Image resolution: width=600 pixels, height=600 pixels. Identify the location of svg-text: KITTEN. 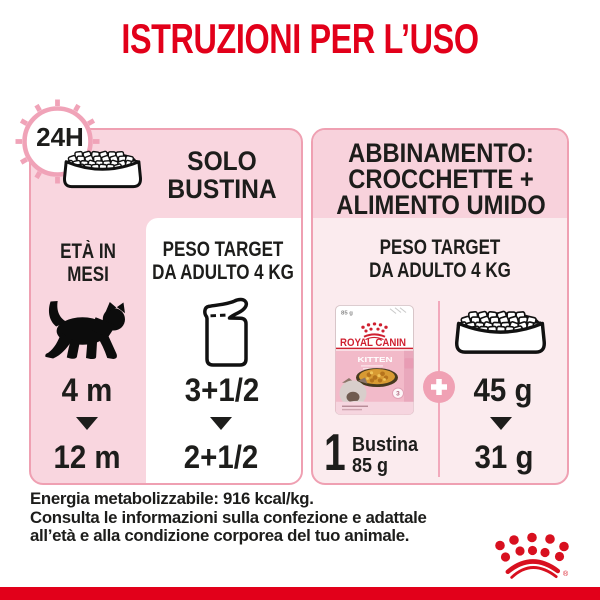
(375, 359).